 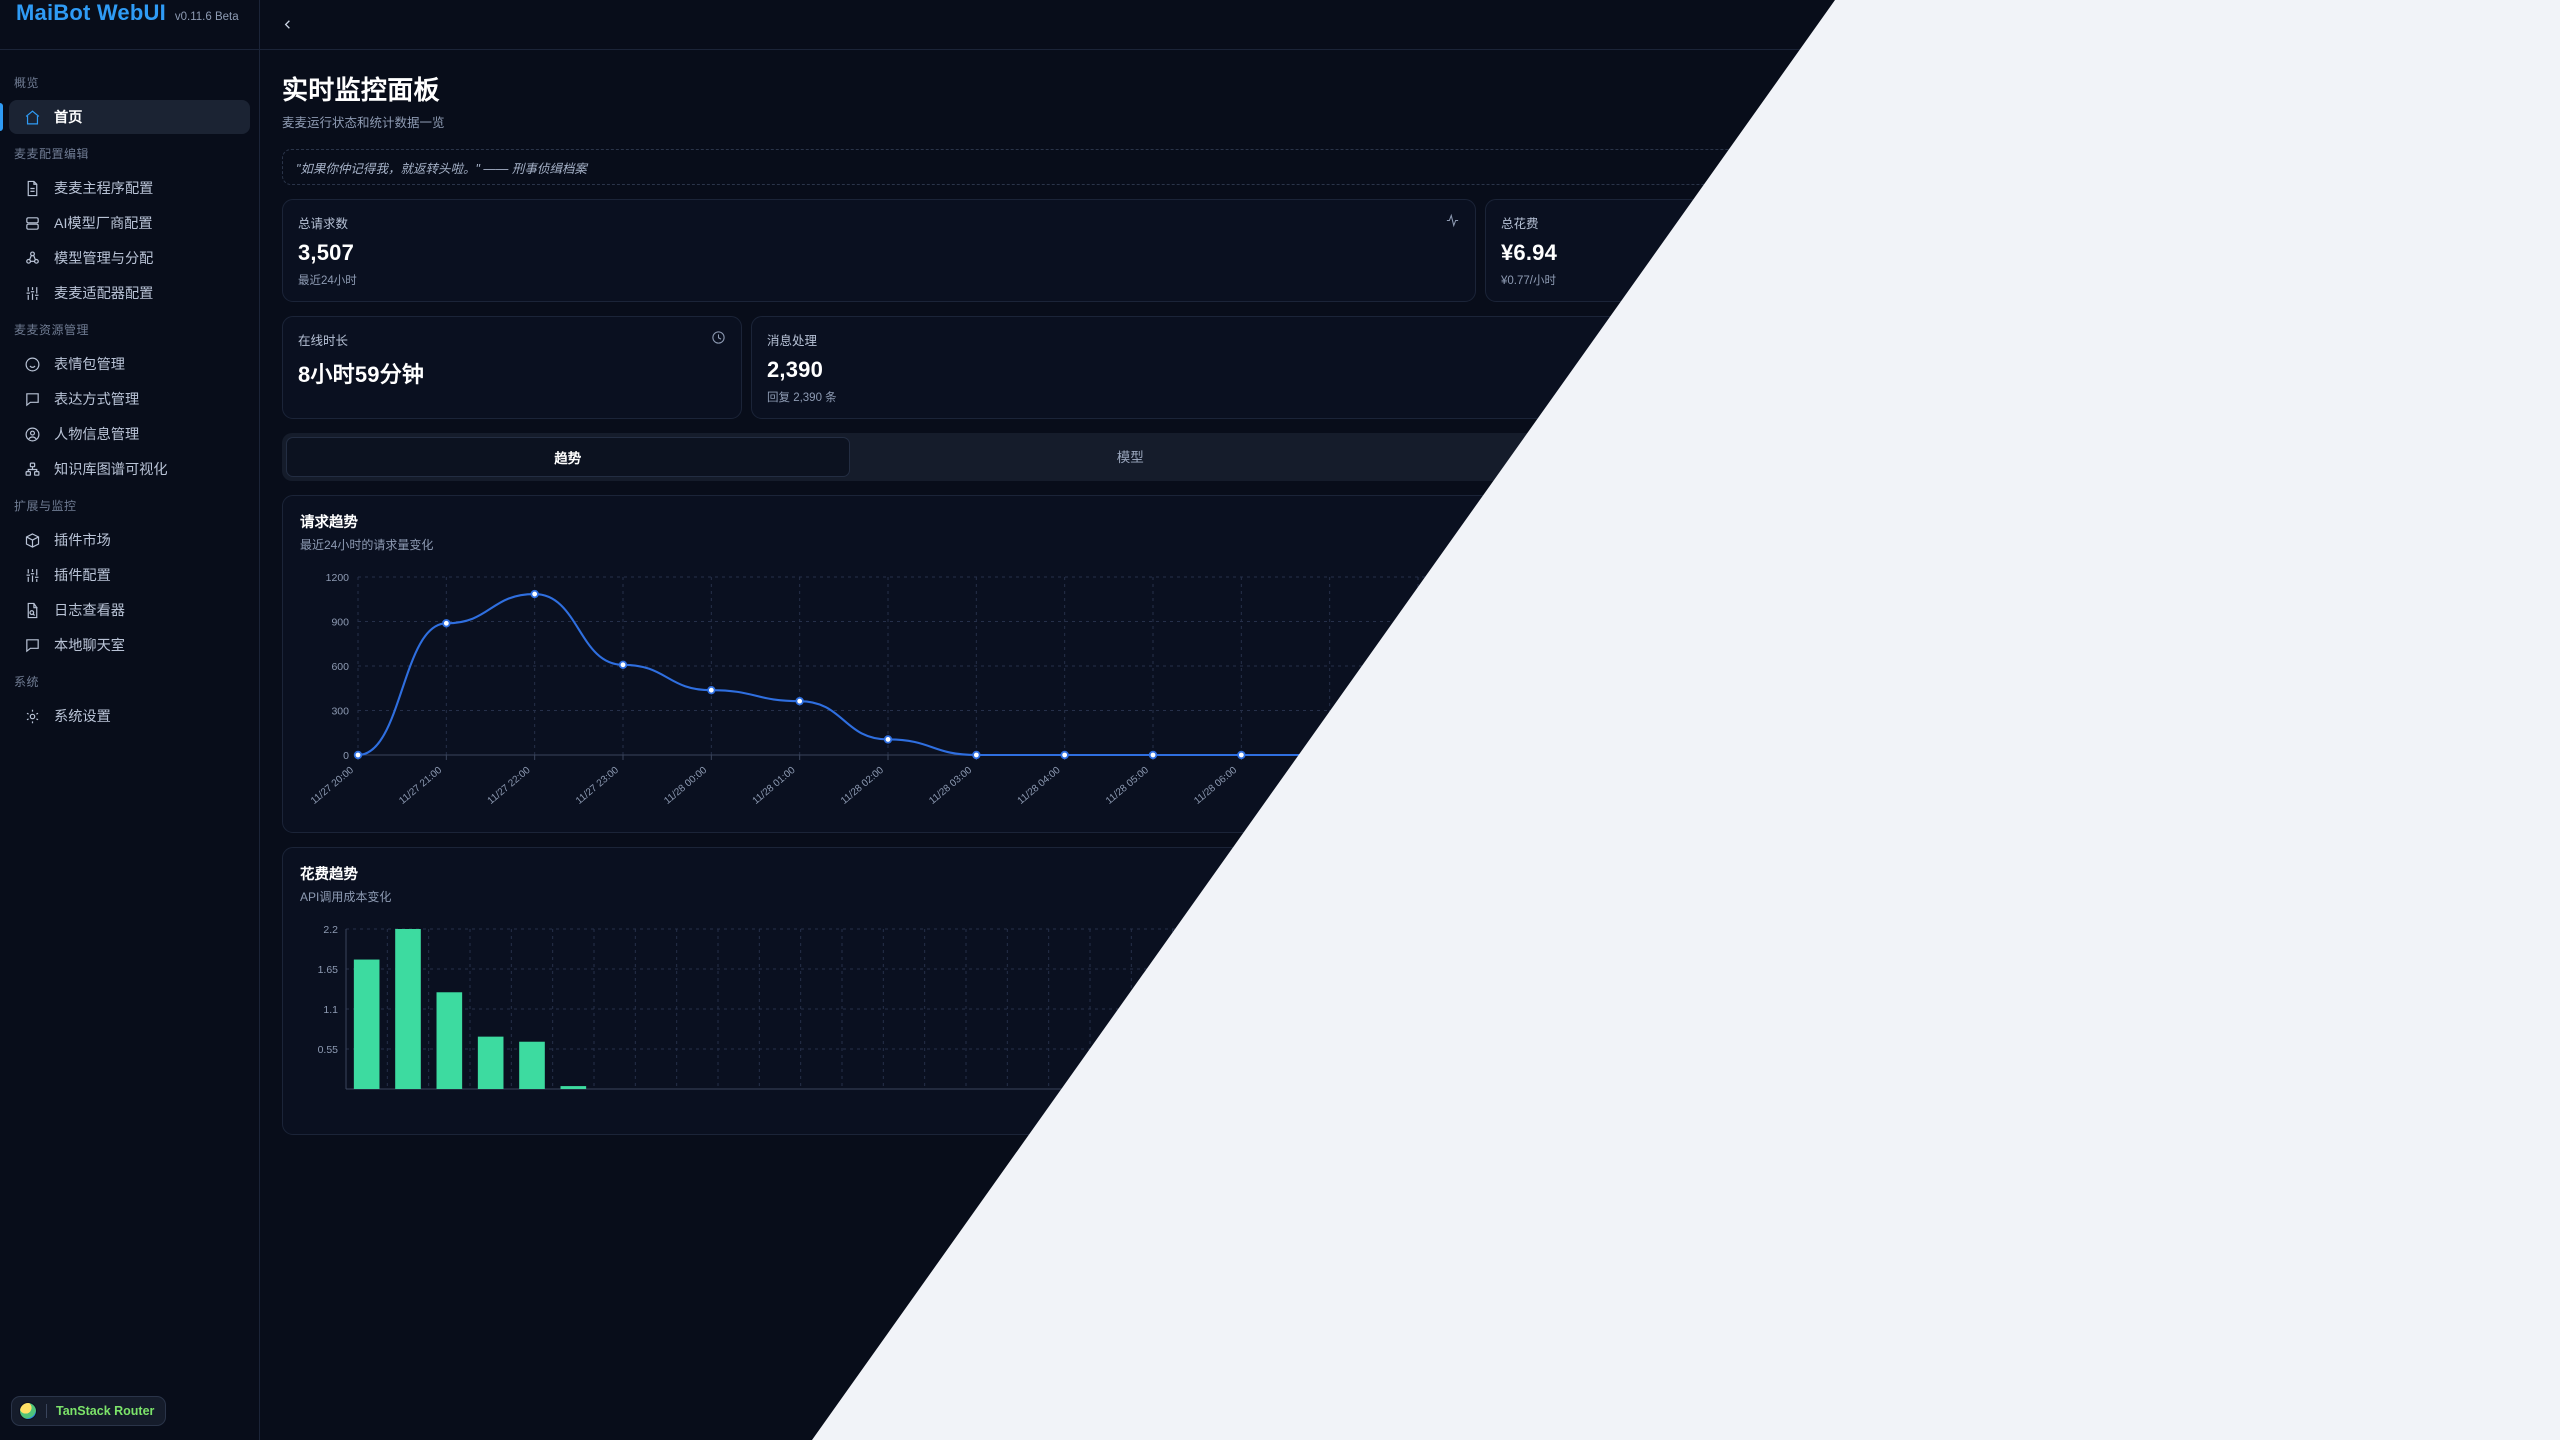 What do you see at coordinates (1130, 457) in the screenshot?
I see `tab-模型: 模型` at bounding box center [1130, 457].